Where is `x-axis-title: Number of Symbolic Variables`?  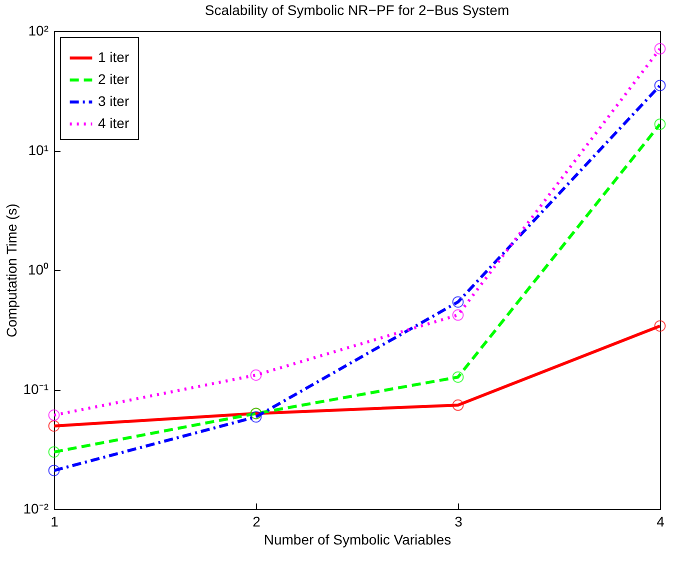 x-axis-title: Number of Symbolic Variables is located at coordinates (358, 540).